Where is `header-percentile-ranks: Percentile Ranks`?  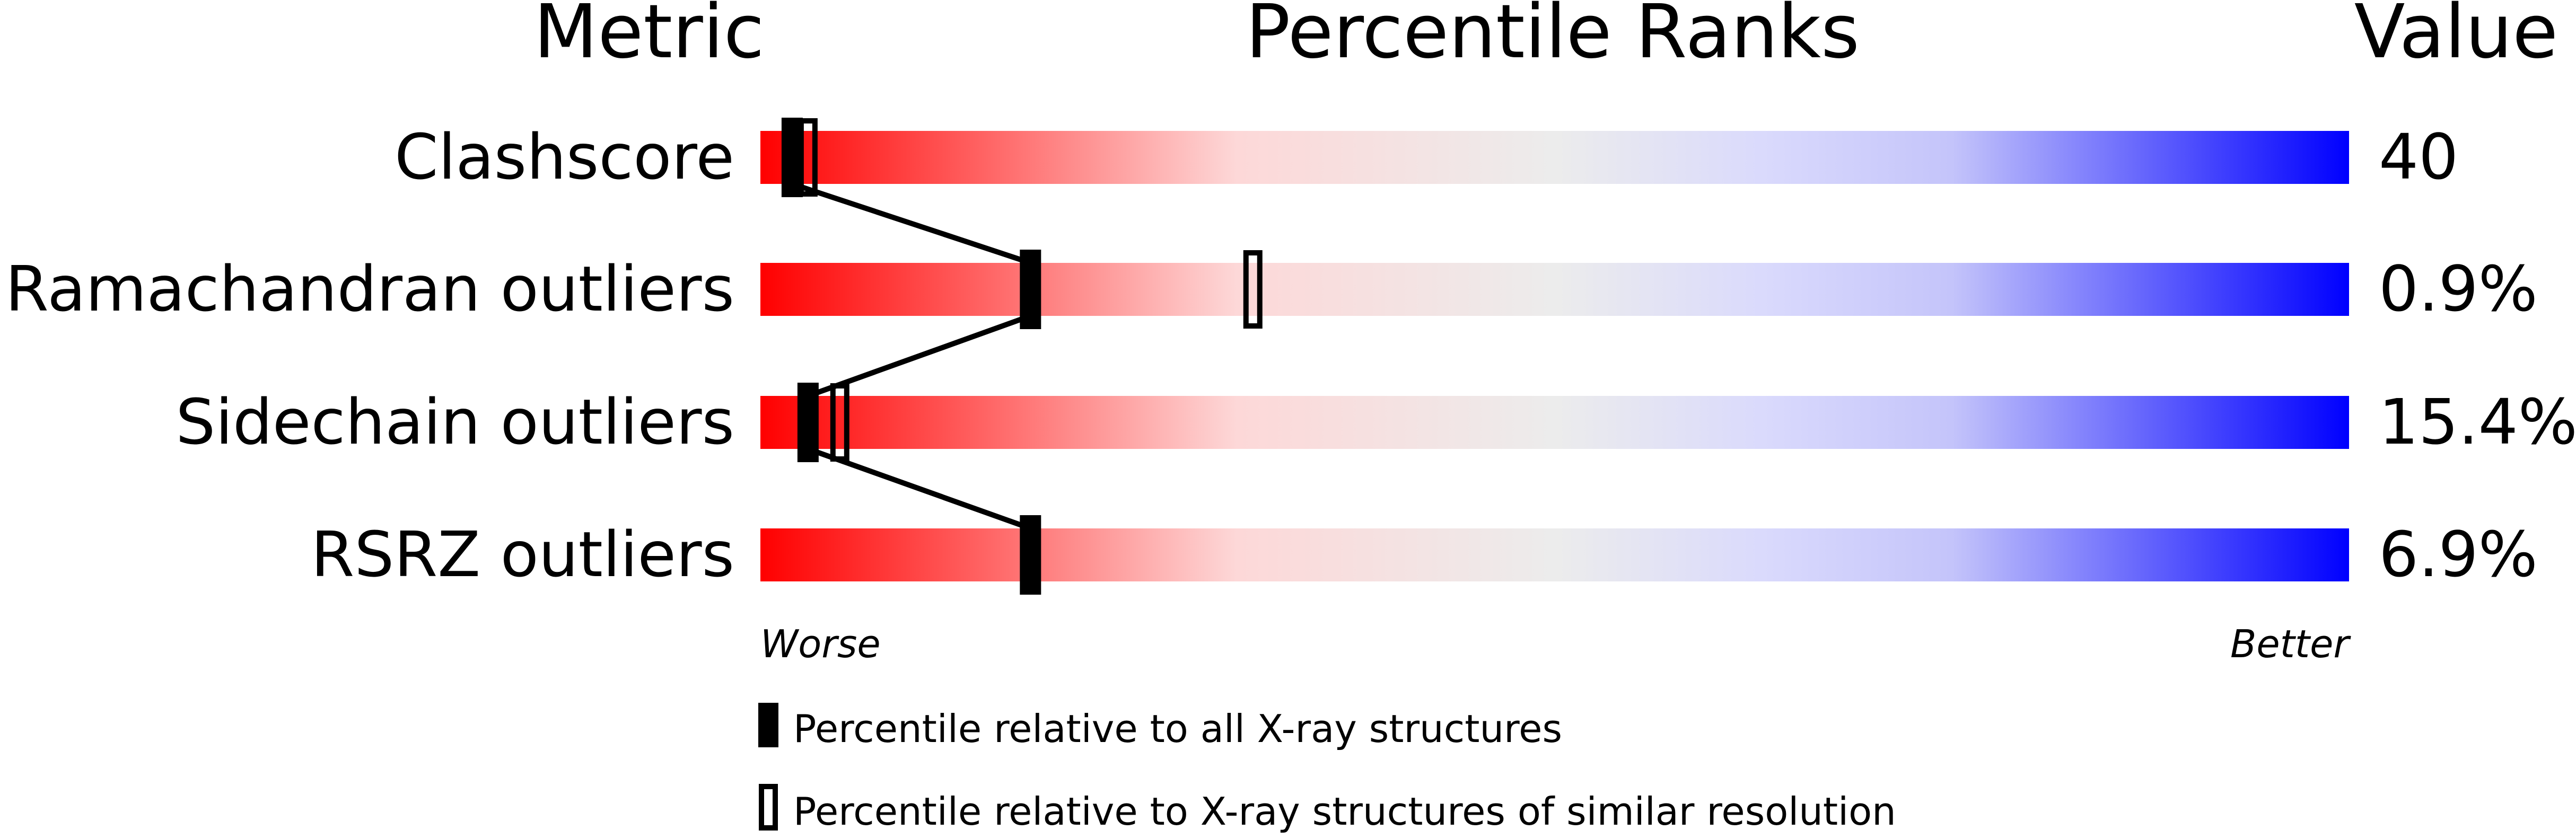
header-percentile-ranks: Percentile Ranks is located at coordinates (1553, 38).